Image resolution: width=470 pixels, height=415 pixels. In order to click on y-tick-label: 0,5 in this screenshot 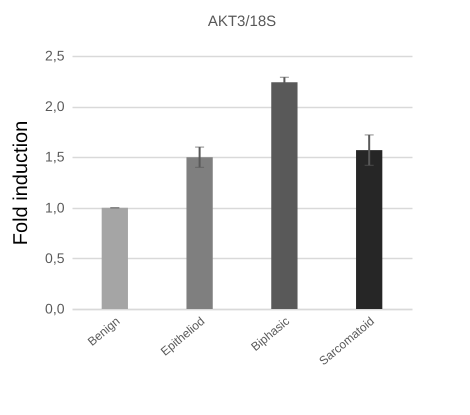, I will do `click(55, 258)`.